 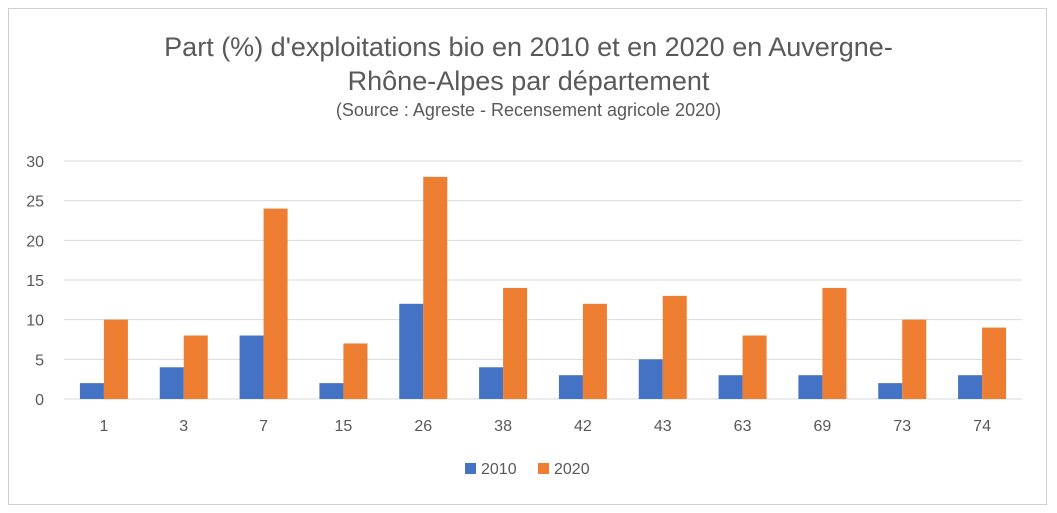 I want to click on x-tick-label: 43, so click(x=663, y=426).